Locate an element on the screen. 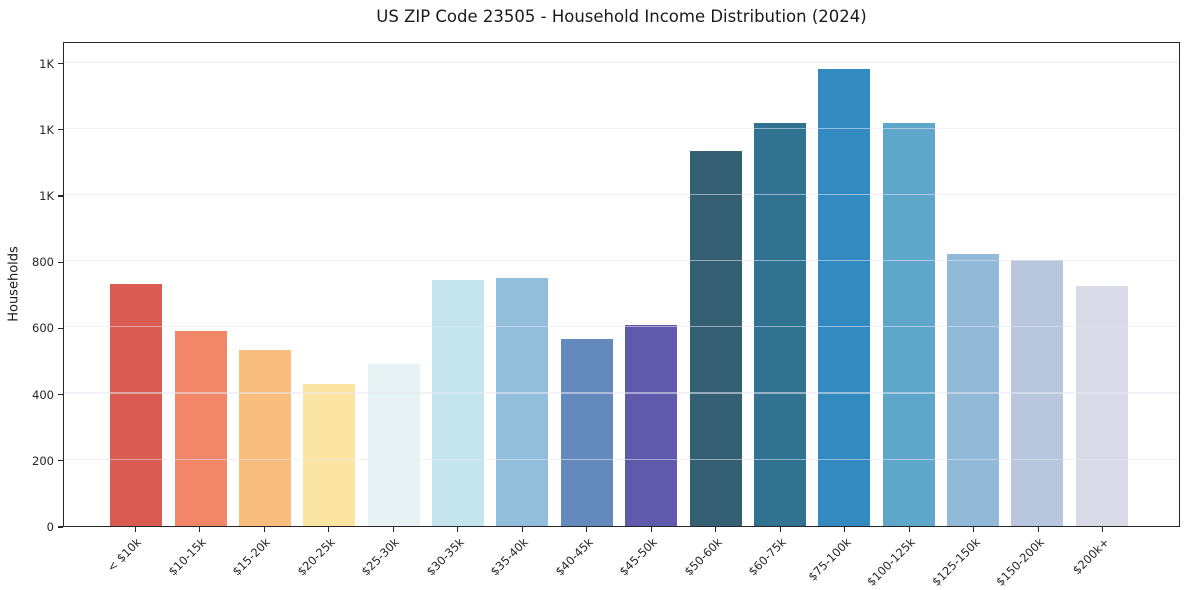  y-tick-label: 800 is located at coordinates (43, 262).